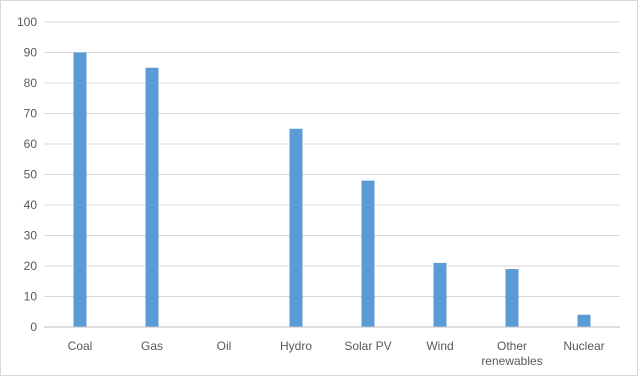  What do you see at coordinates (368, 253) in the screenshot?
I see `bar-solar-pv` at bounding box center [368, 253].